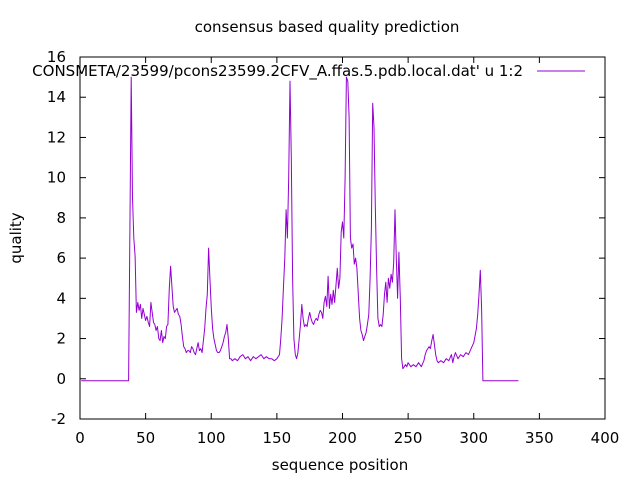  What do you see at coordinates (56, 178) in the screenshot?
I see `y-tick-label: 10` at bounding box center [56, 178].